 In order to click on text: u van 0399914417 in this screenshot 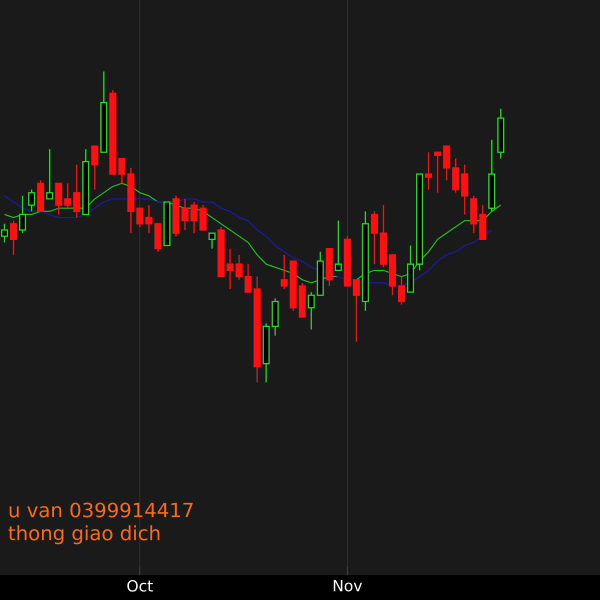, I will do `click(101, 510)`.